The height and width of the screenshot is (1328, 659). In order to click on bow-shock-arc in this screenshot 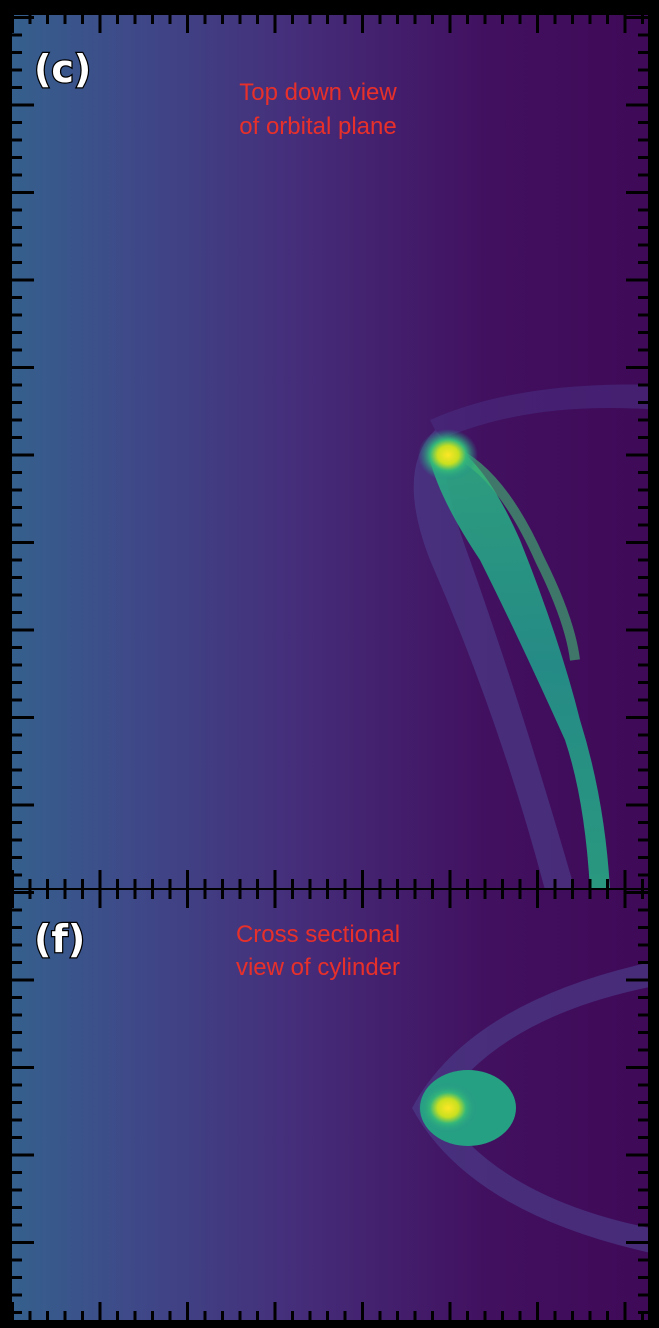, I will do `click(539, 412)`.